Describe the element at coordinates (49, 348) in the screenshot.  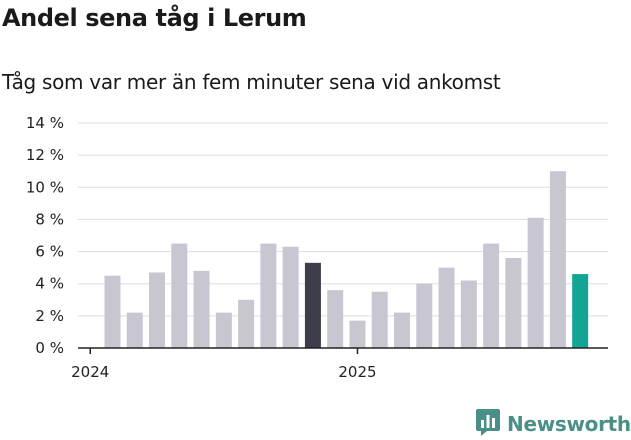
I see `y-tick-label: 0 %` at that location.